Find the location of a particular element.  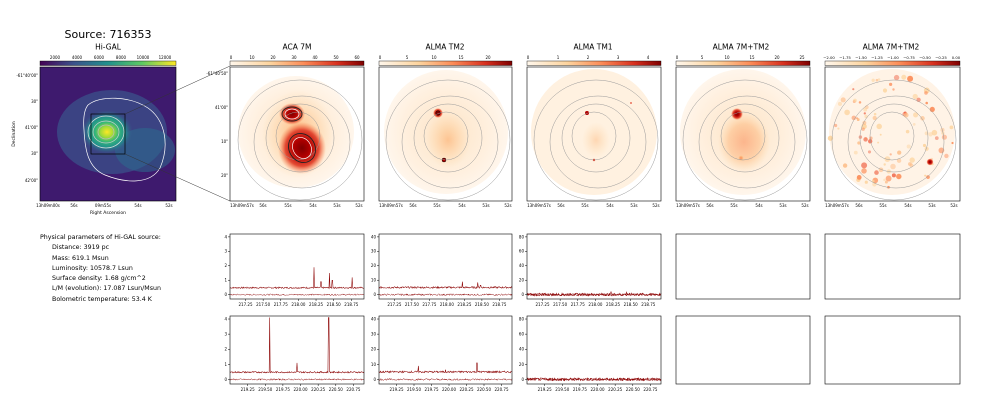

spectrum-ytick-label: 3 is located at coordinates (225, 334).